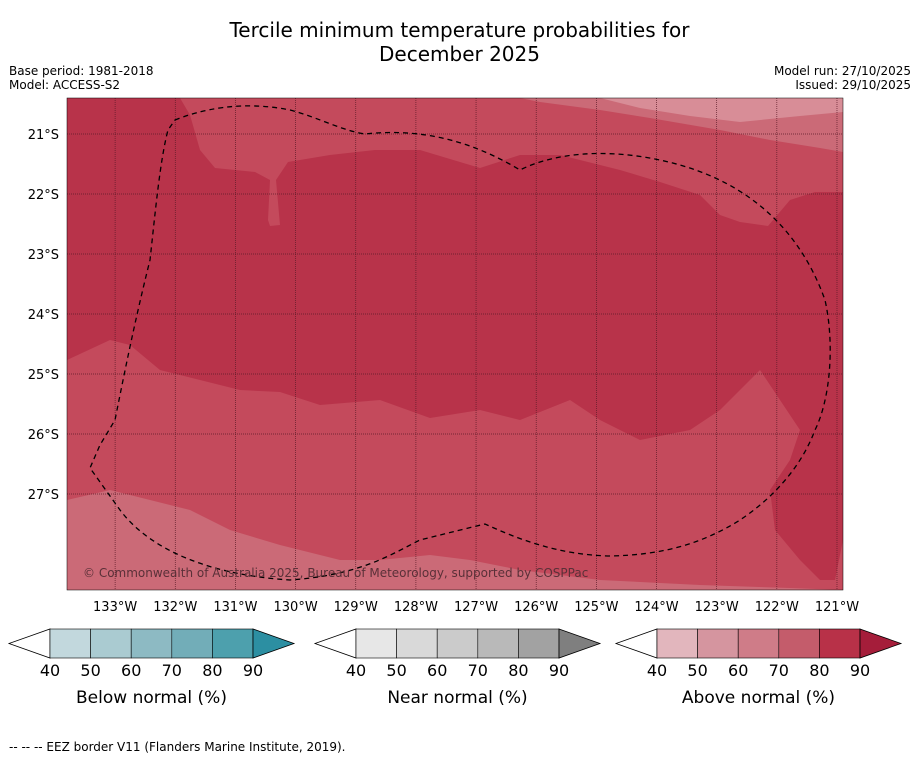 Image resolution: width=919 pixels, height=758 pixels. What do you see at coordinates (151, 698) in the screenshot?
I see `colorbar-label: Below normal (%)` at bounding box center [151, 698].